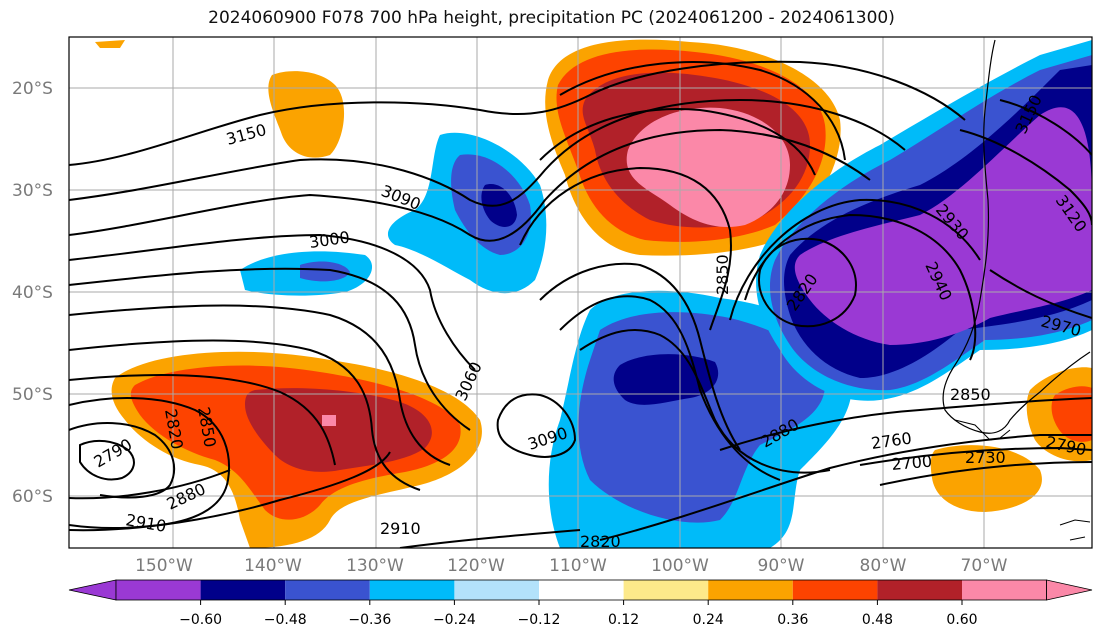 This screenshot has height=641, width=1103. What do you see at coordinates (708, 620) in the screenshot?
I see `colorbar-tick-label: 0.24` at bounding box center [708, 620].